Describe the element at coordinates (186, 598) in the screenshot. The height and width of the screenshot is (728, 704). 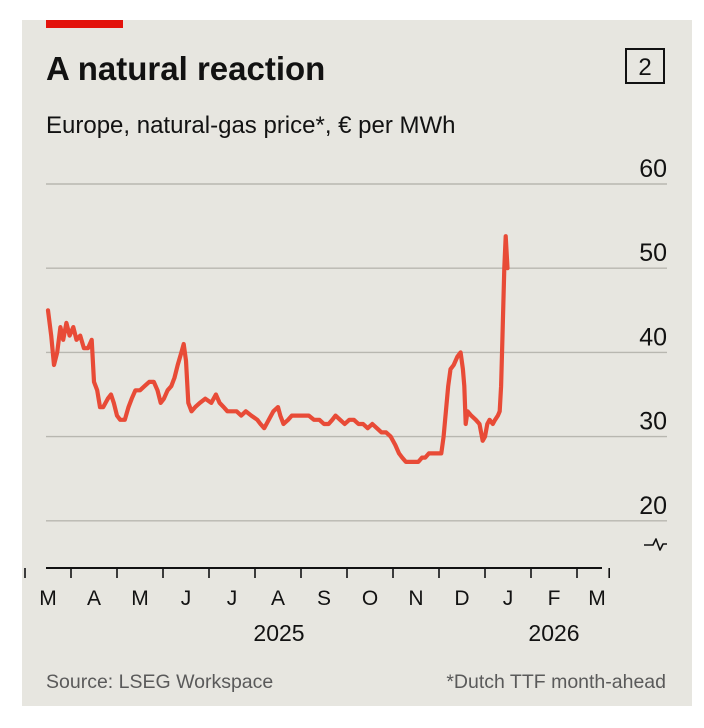
I see `x-tick-label-3: J` at that location.